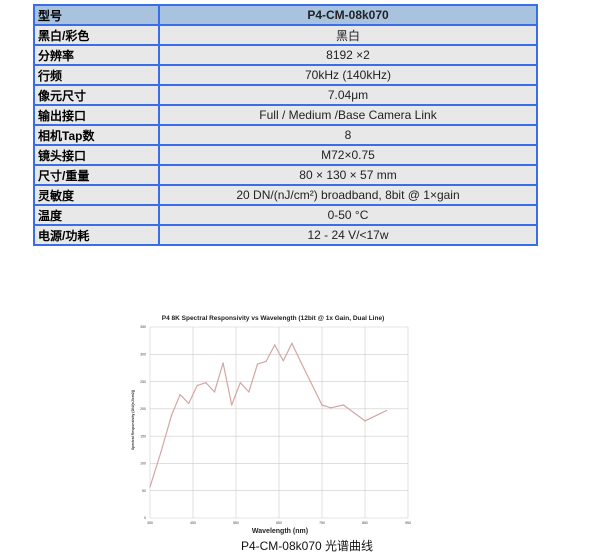 The height and width of the screenshot is (554, 614). Describe the element at coordinates (307, 546) in the screenshot. I see `chart-caption: P4-CM-08k070 光谱曲线` at that location.